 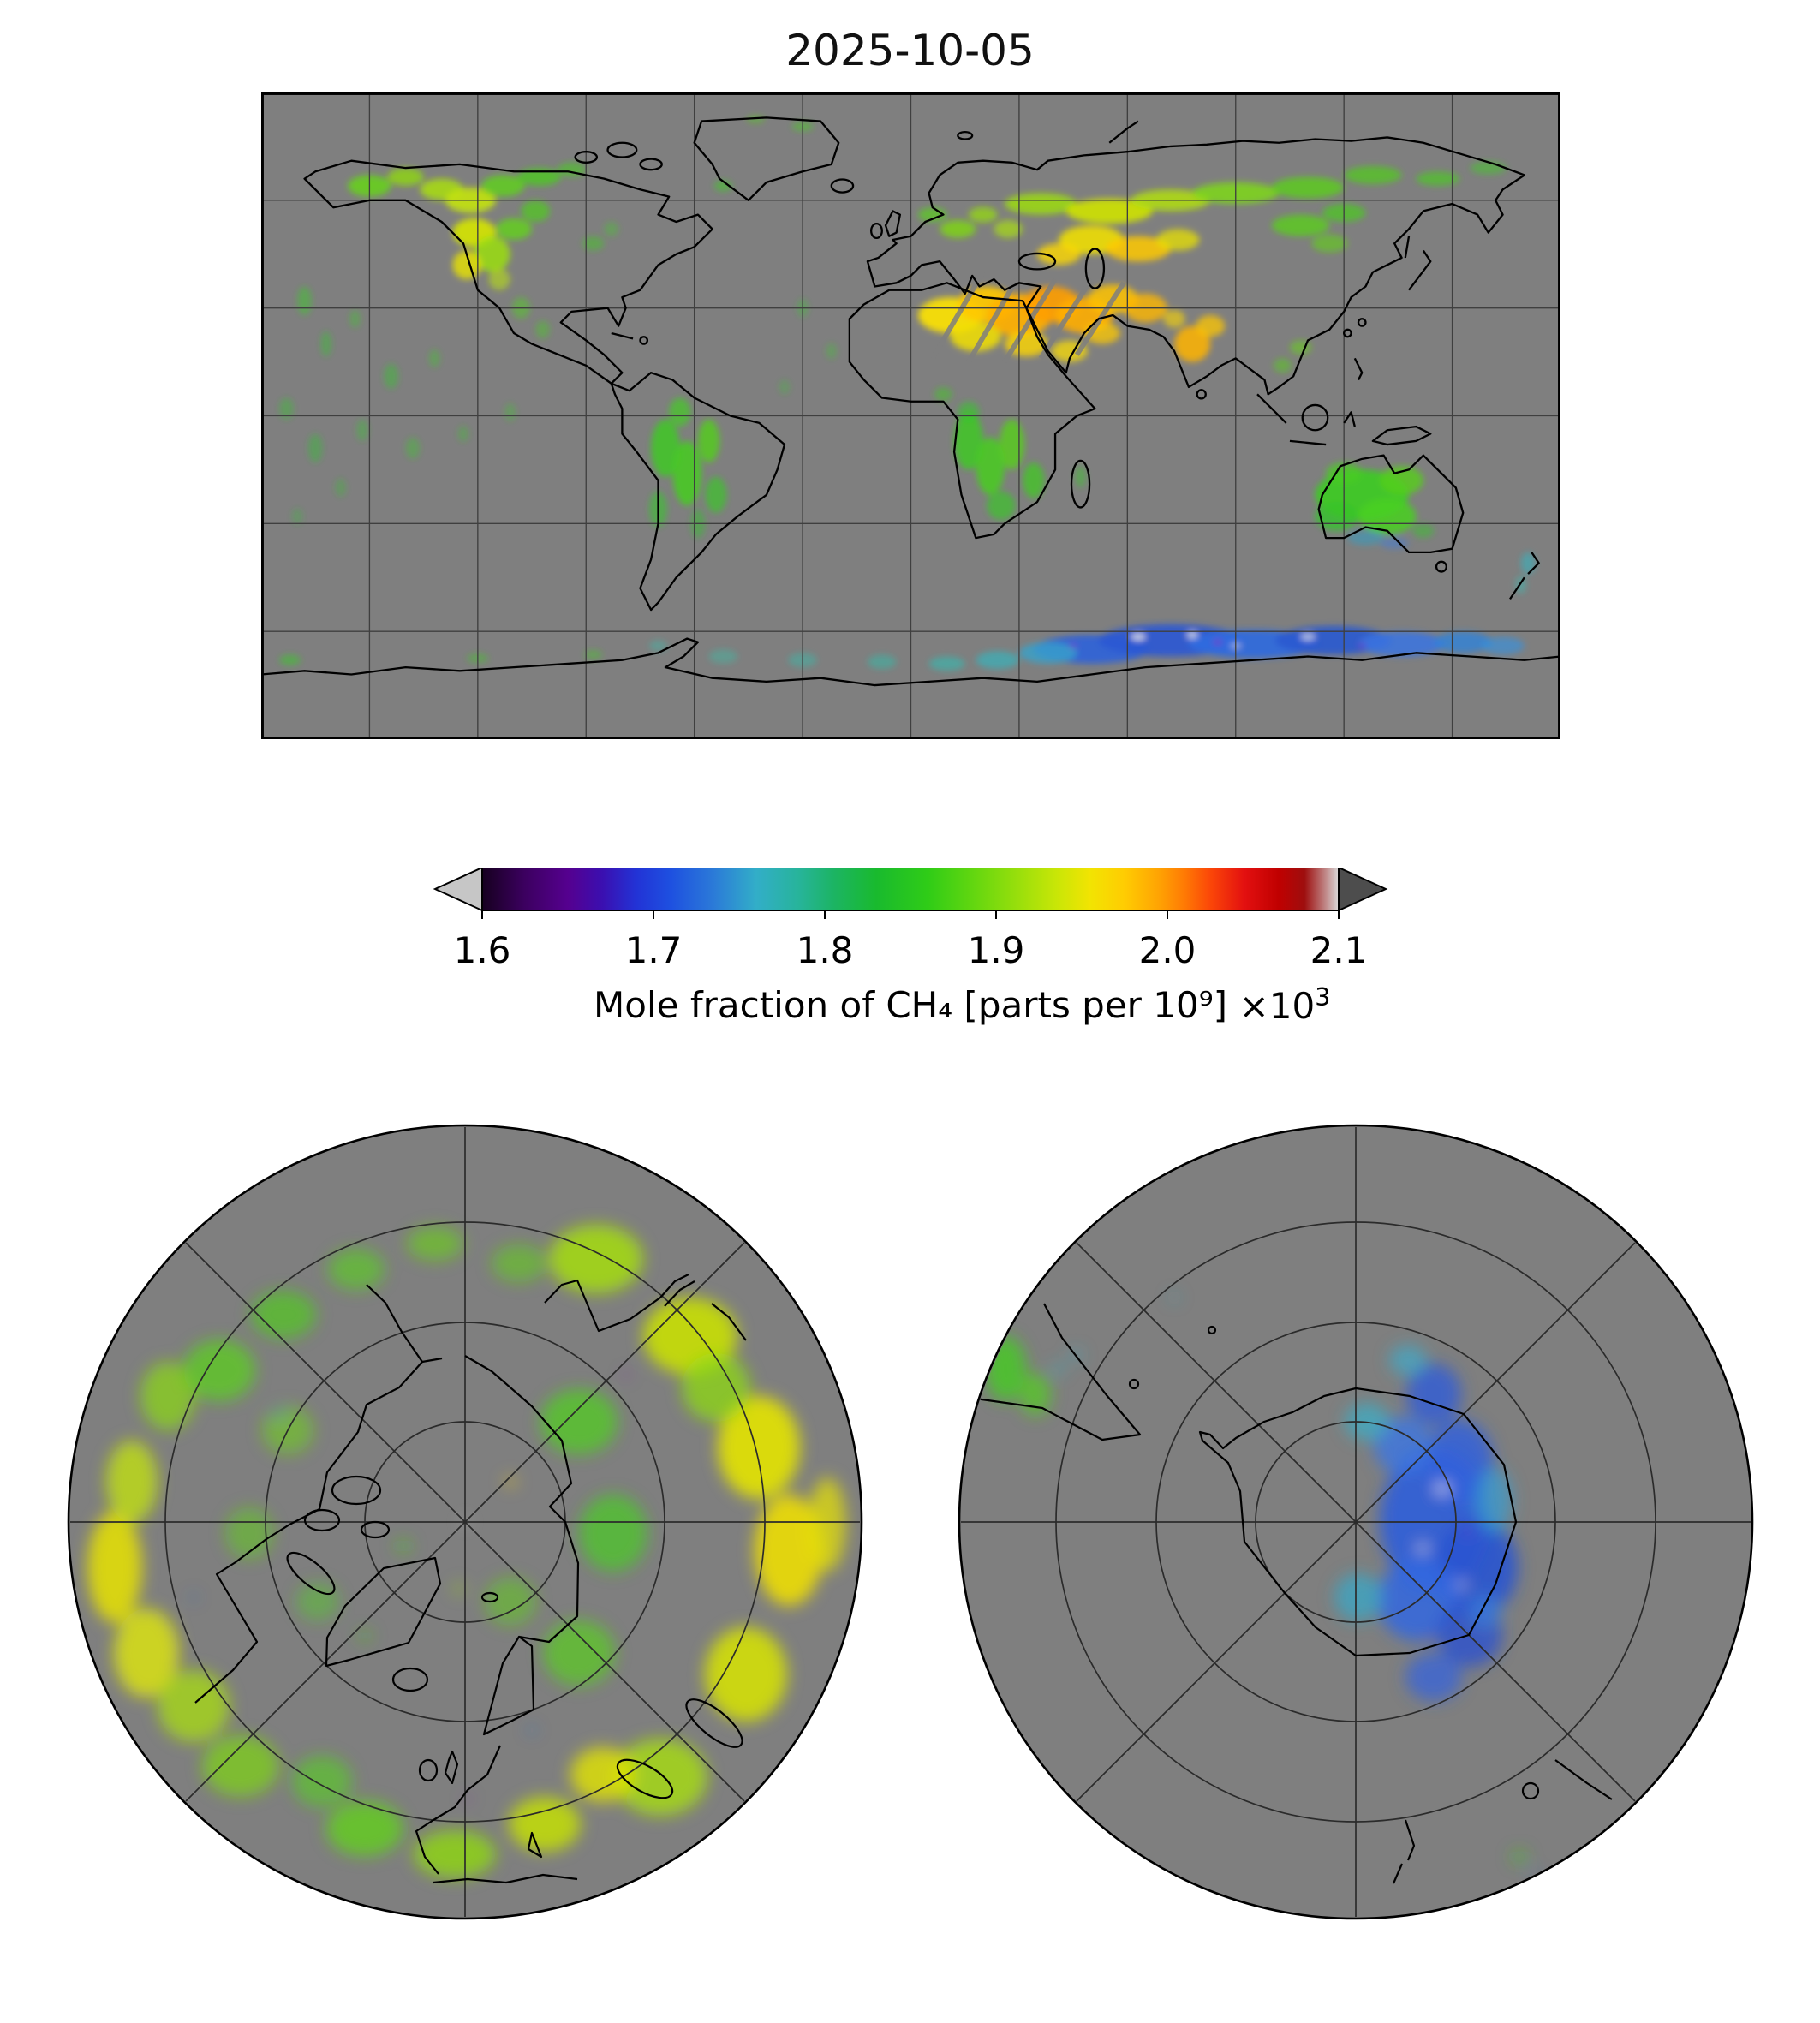 What do you see at coordinates (910, 50) in the screenshot?
I see `figure-title: 2025-10-05` at bounding box center [910, 50].